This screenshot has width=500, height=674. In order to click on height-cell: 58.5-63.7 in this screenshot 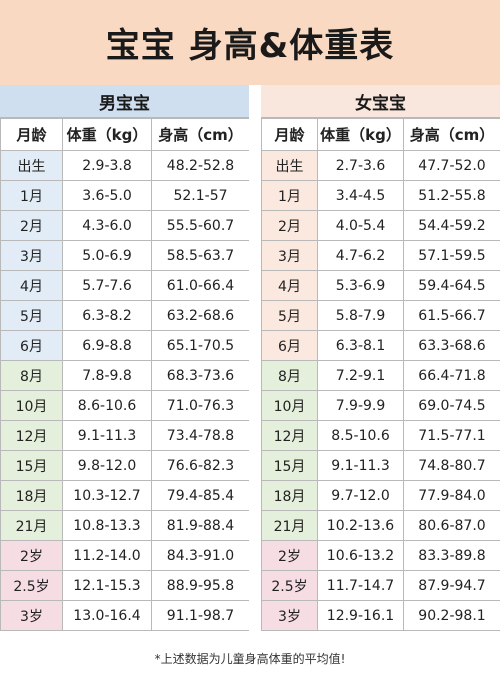, I will do `click(200, 255)`.